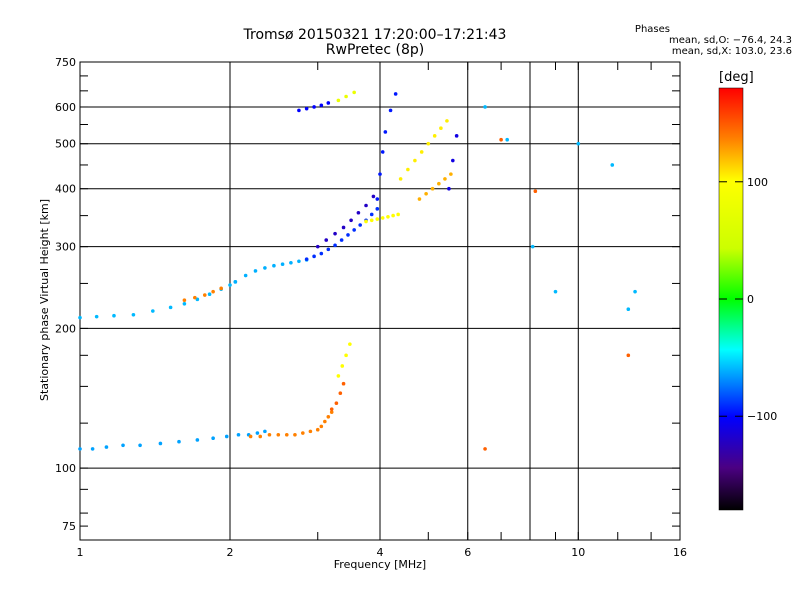 The height and width of the screenshot is (600, 800). Describe the element at coordinates (652, 29) in the screenshot. I see `phases-heading: Phases` at that location.